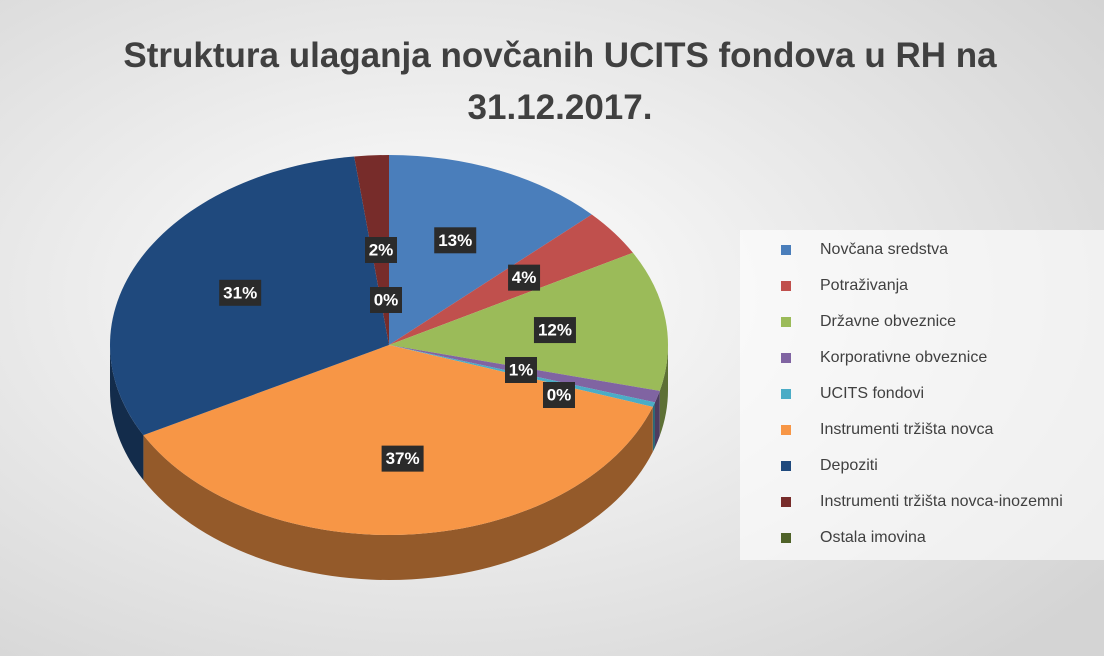  Describe the element at coordinates (873, 537) in the screenshot. I see `legend-label: Ostala imovina` at that location.